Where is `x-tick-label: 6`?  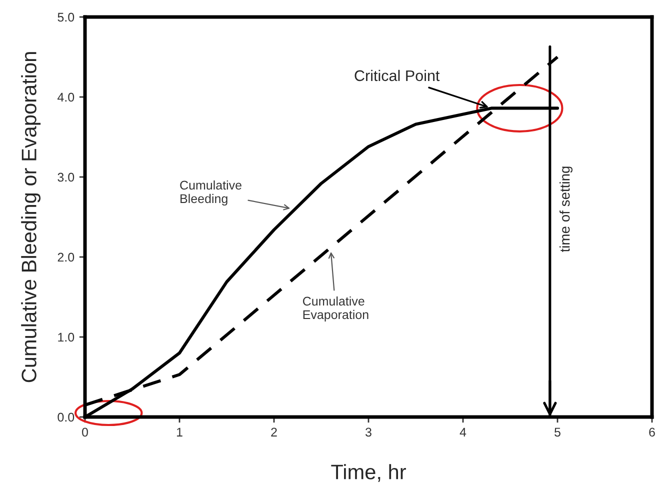
x-tick-label: 6 is located at coordinates (652, 432).